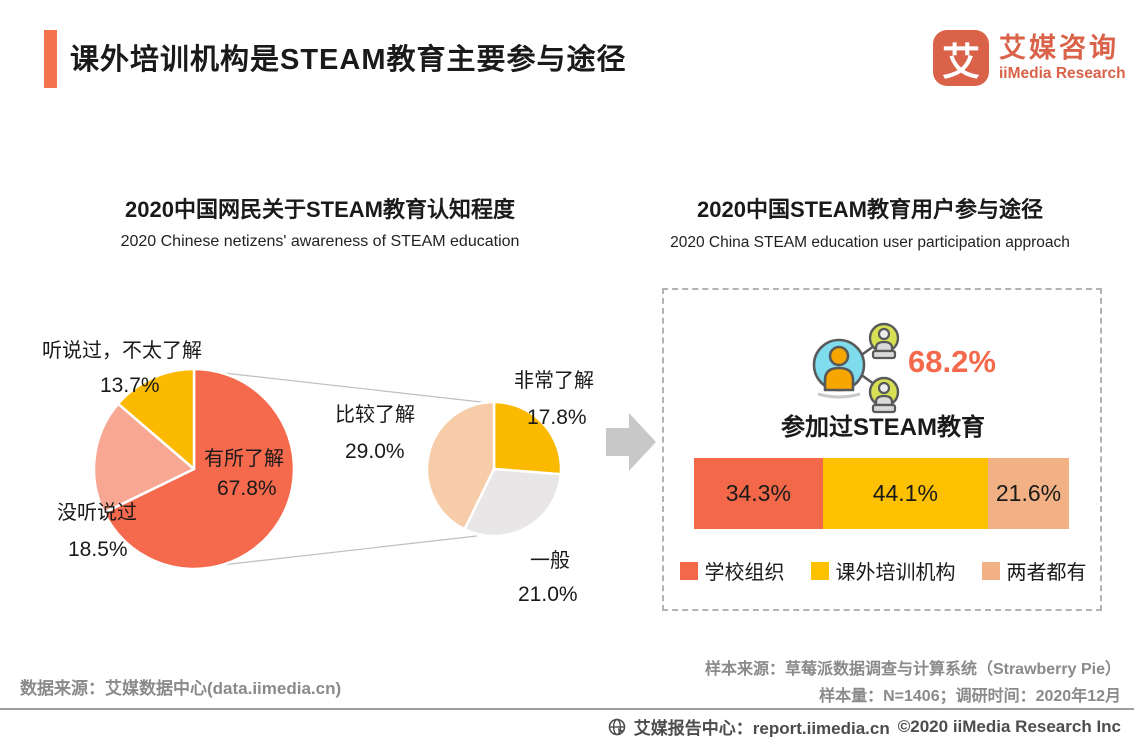 This screenshot has width=1134, height=737. What do you see at coordinates (895, 573) in the screenshot?
I see `legend-label: 课外培训机构` at bounding box center [895, 573].